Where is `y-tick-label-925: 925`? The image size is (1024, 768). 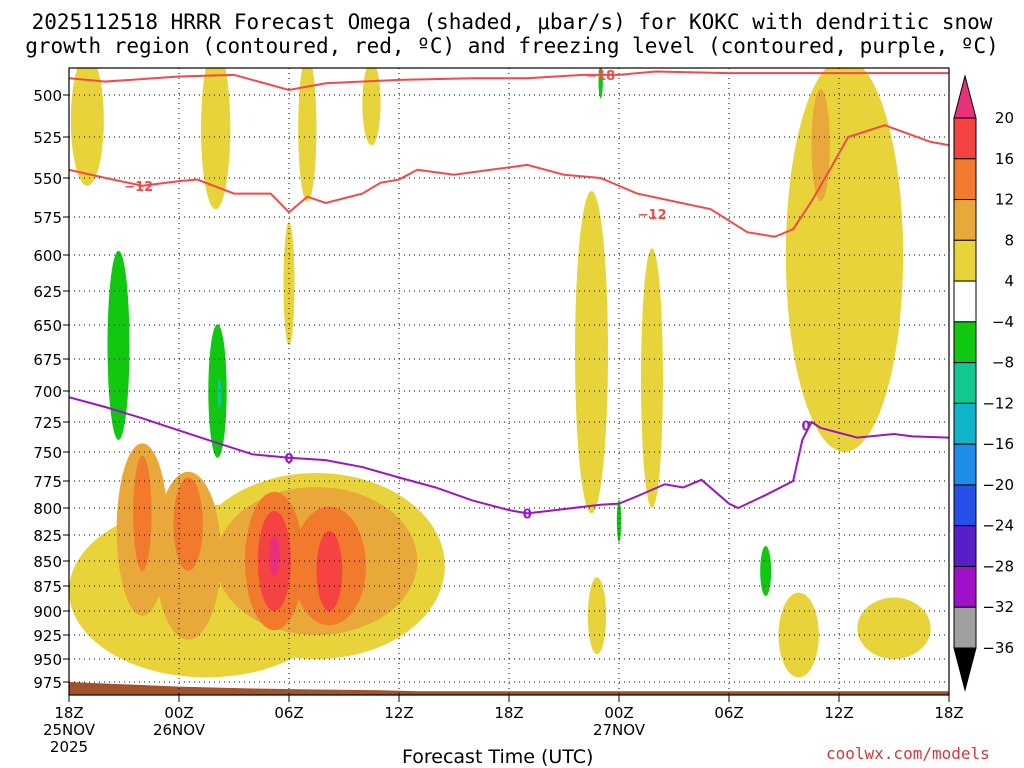 y-tick-label-925: 925 is located at coordinates (47, 636).